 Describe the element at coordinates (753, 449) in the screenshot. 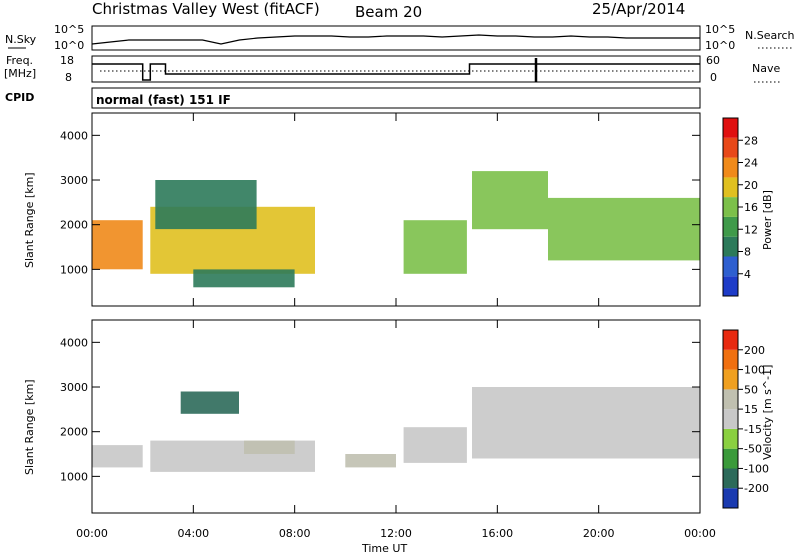

I see `colorbar-tick-5: -50` at that location.